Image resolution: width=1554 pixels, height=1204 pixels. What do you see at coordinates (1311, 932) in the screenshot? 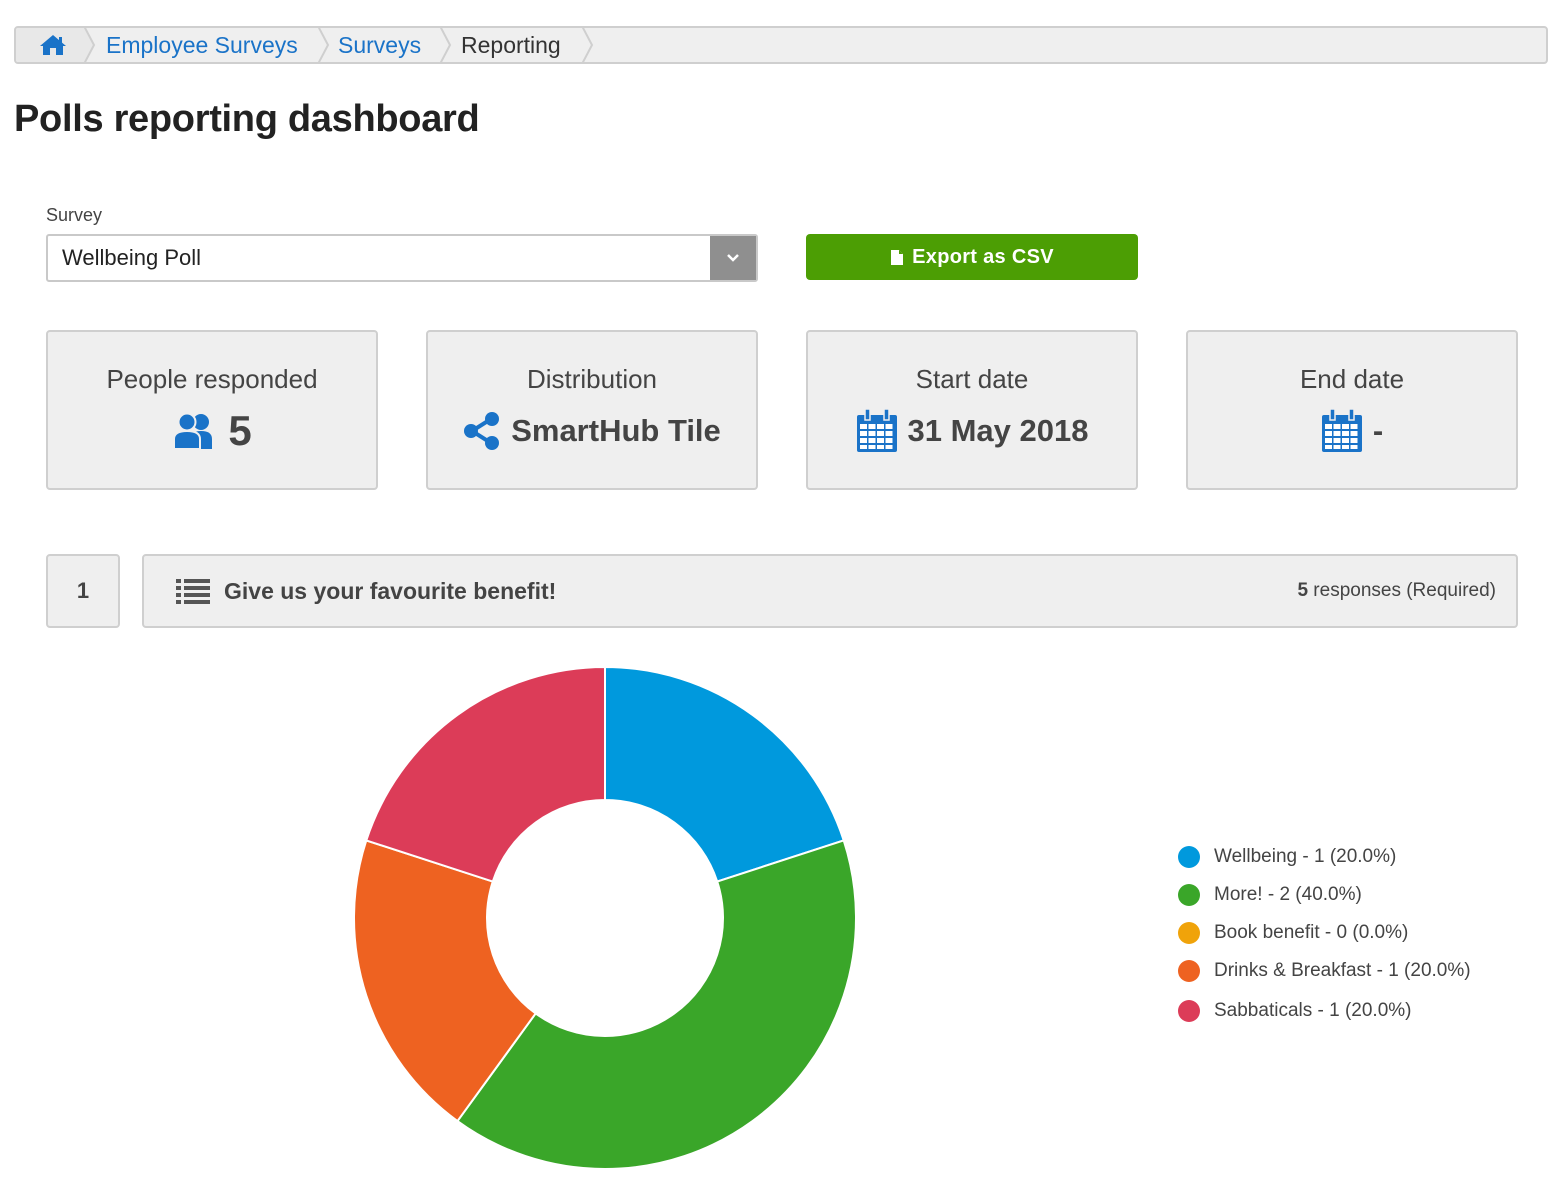
I see `legend-label: Book benefit - 0 (0.0%)` at bounding box center [1311, 932].